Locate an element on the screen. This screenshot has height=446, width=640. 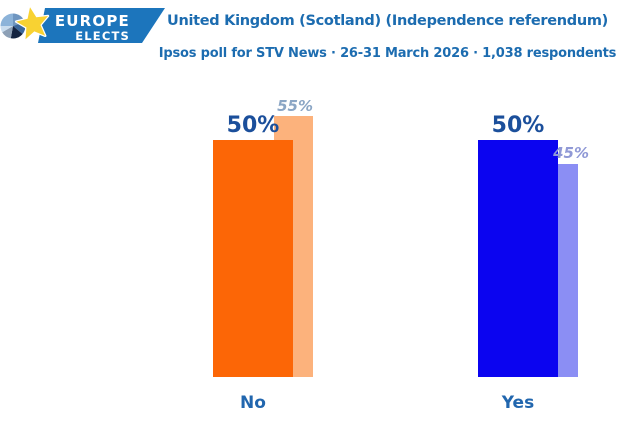
europe-elects-logo: EUROPE ELECTS is located at coordinates (82, 24).